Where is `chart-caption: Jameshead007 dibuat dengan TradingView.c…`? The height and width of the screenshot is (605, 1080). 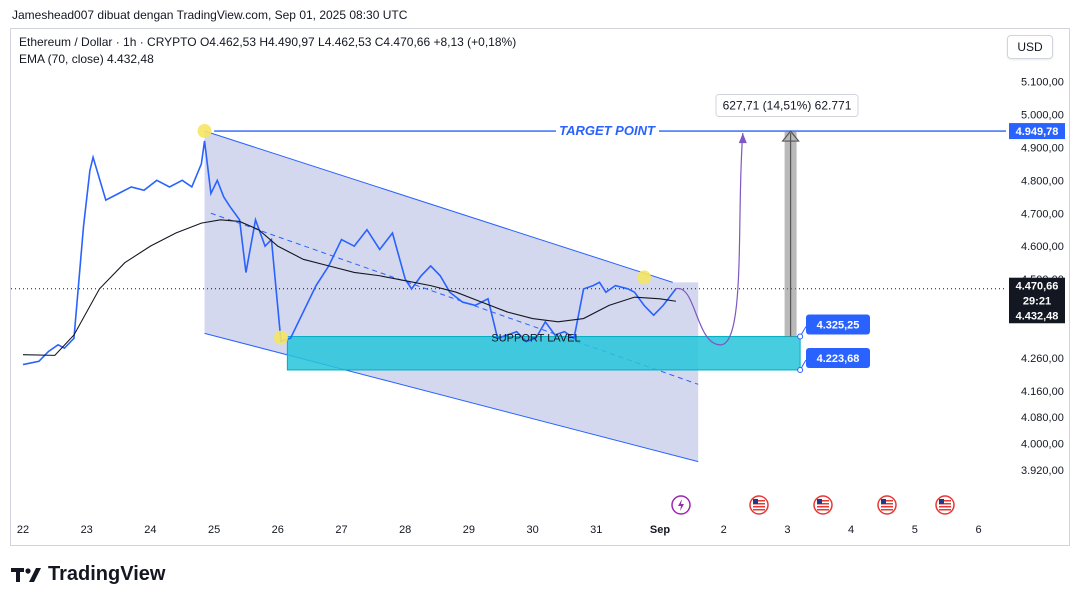
chart-caption: Jameshead007 dibuat dengan TradingView.c… is located at coordinates (210, 15).